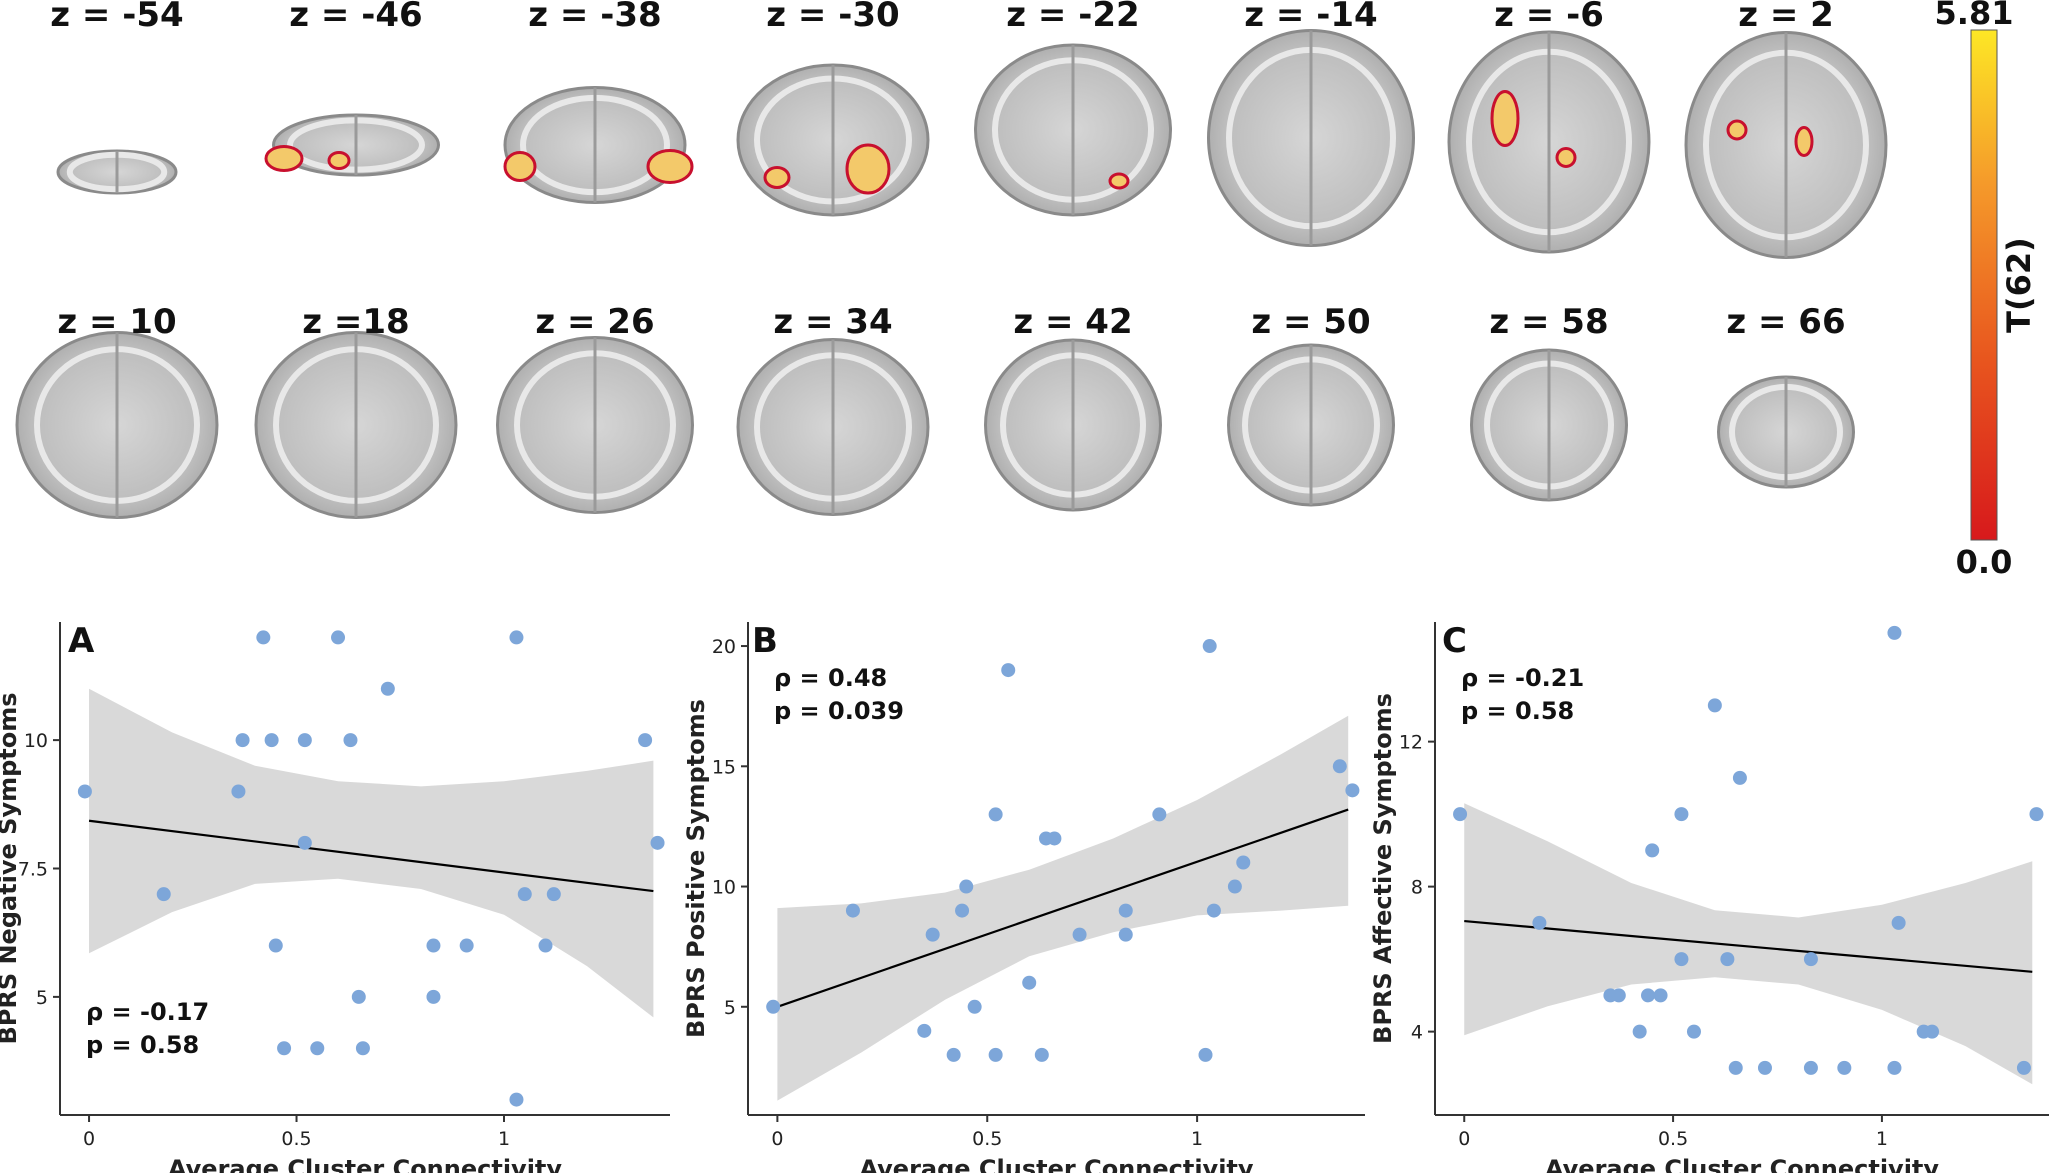 The image size is (2049, 1173). I want to click on slice-label: z = 42, so click(1072, 322).